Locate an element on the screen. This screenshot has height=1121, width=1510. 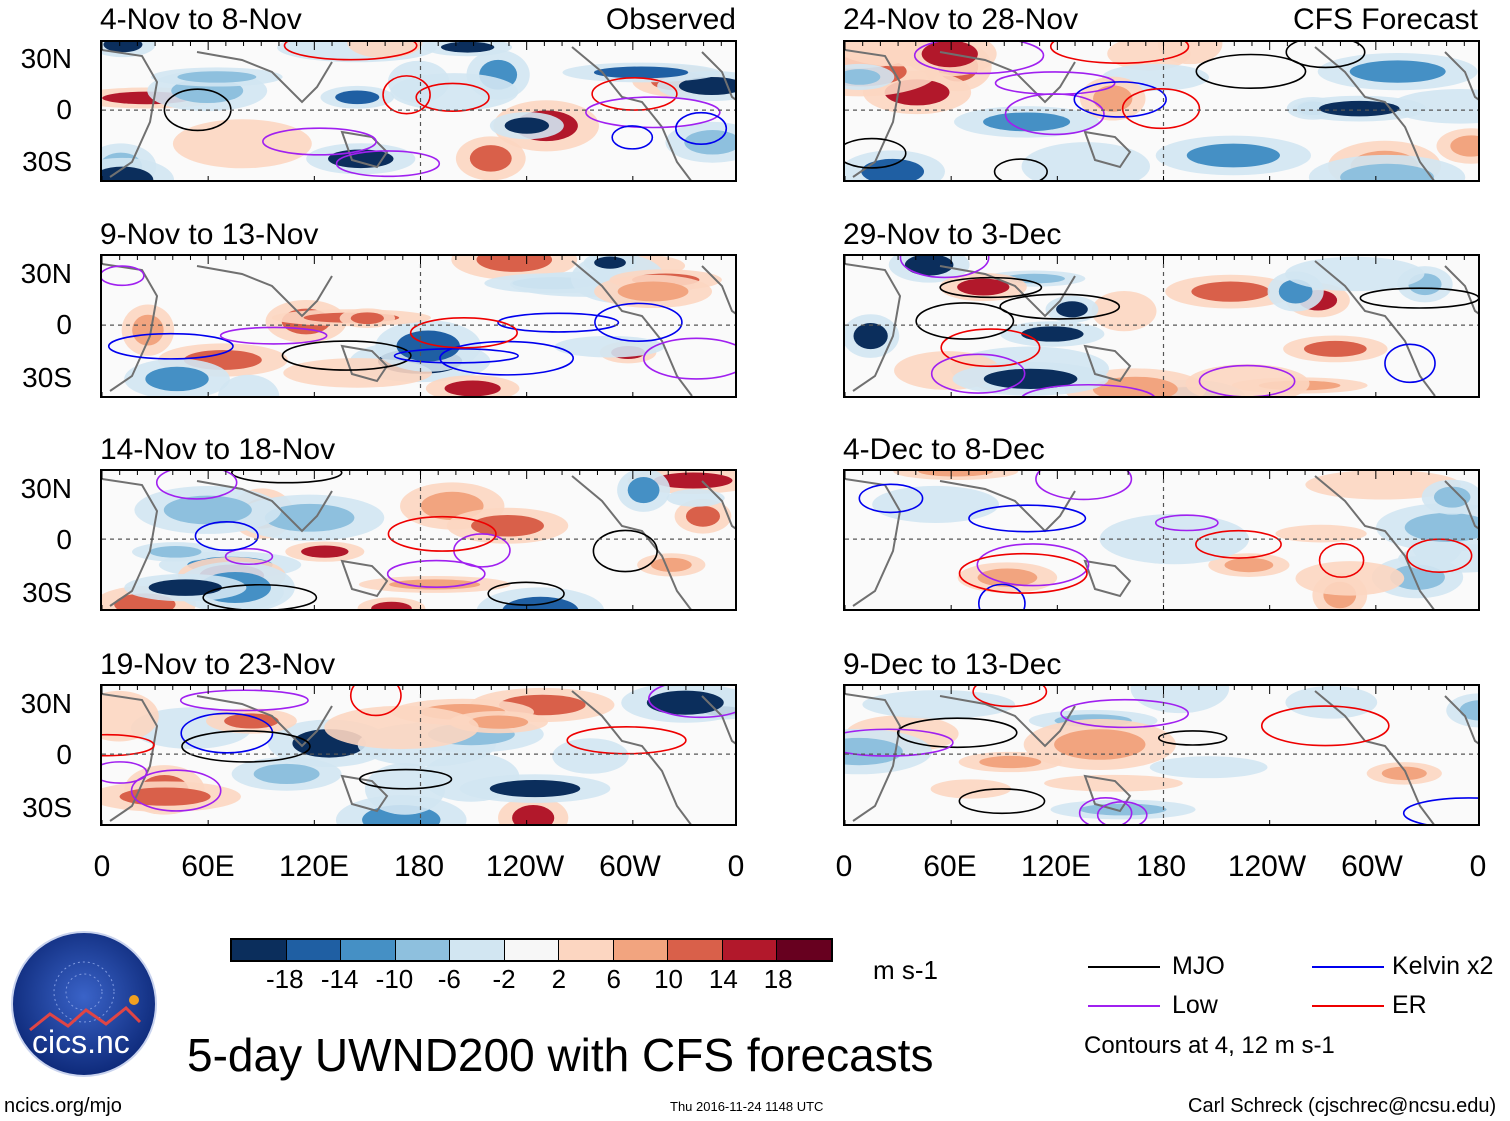
colorbar-units: m s-1 is located at coordinates (905, 970).